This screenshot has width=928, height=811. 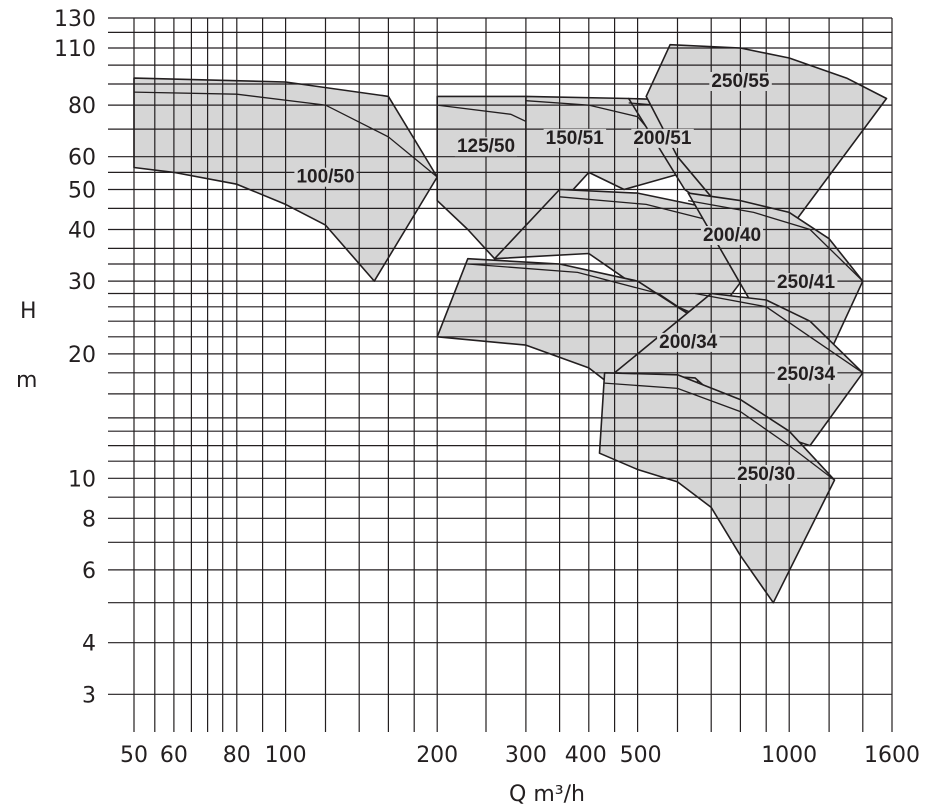 I want to click on y-tick-label: 50, so click(x=82, y=191).